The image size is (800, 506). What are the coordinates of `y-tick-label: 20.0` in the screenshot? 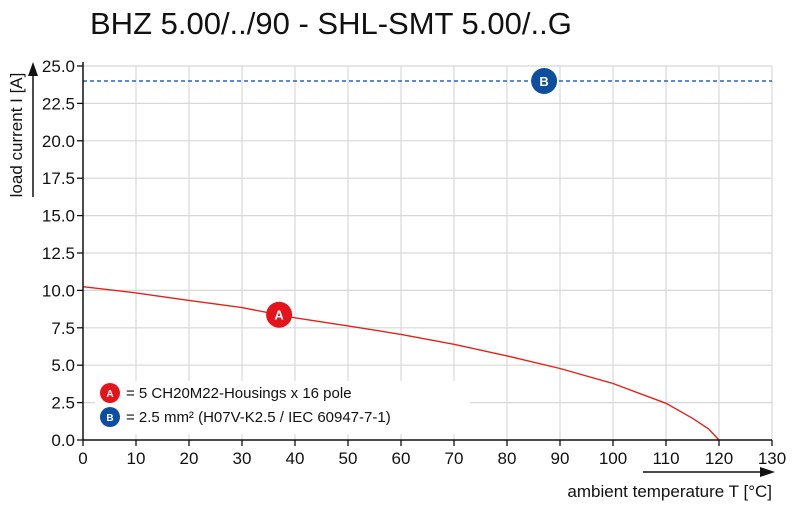 It's located at (58, 141).